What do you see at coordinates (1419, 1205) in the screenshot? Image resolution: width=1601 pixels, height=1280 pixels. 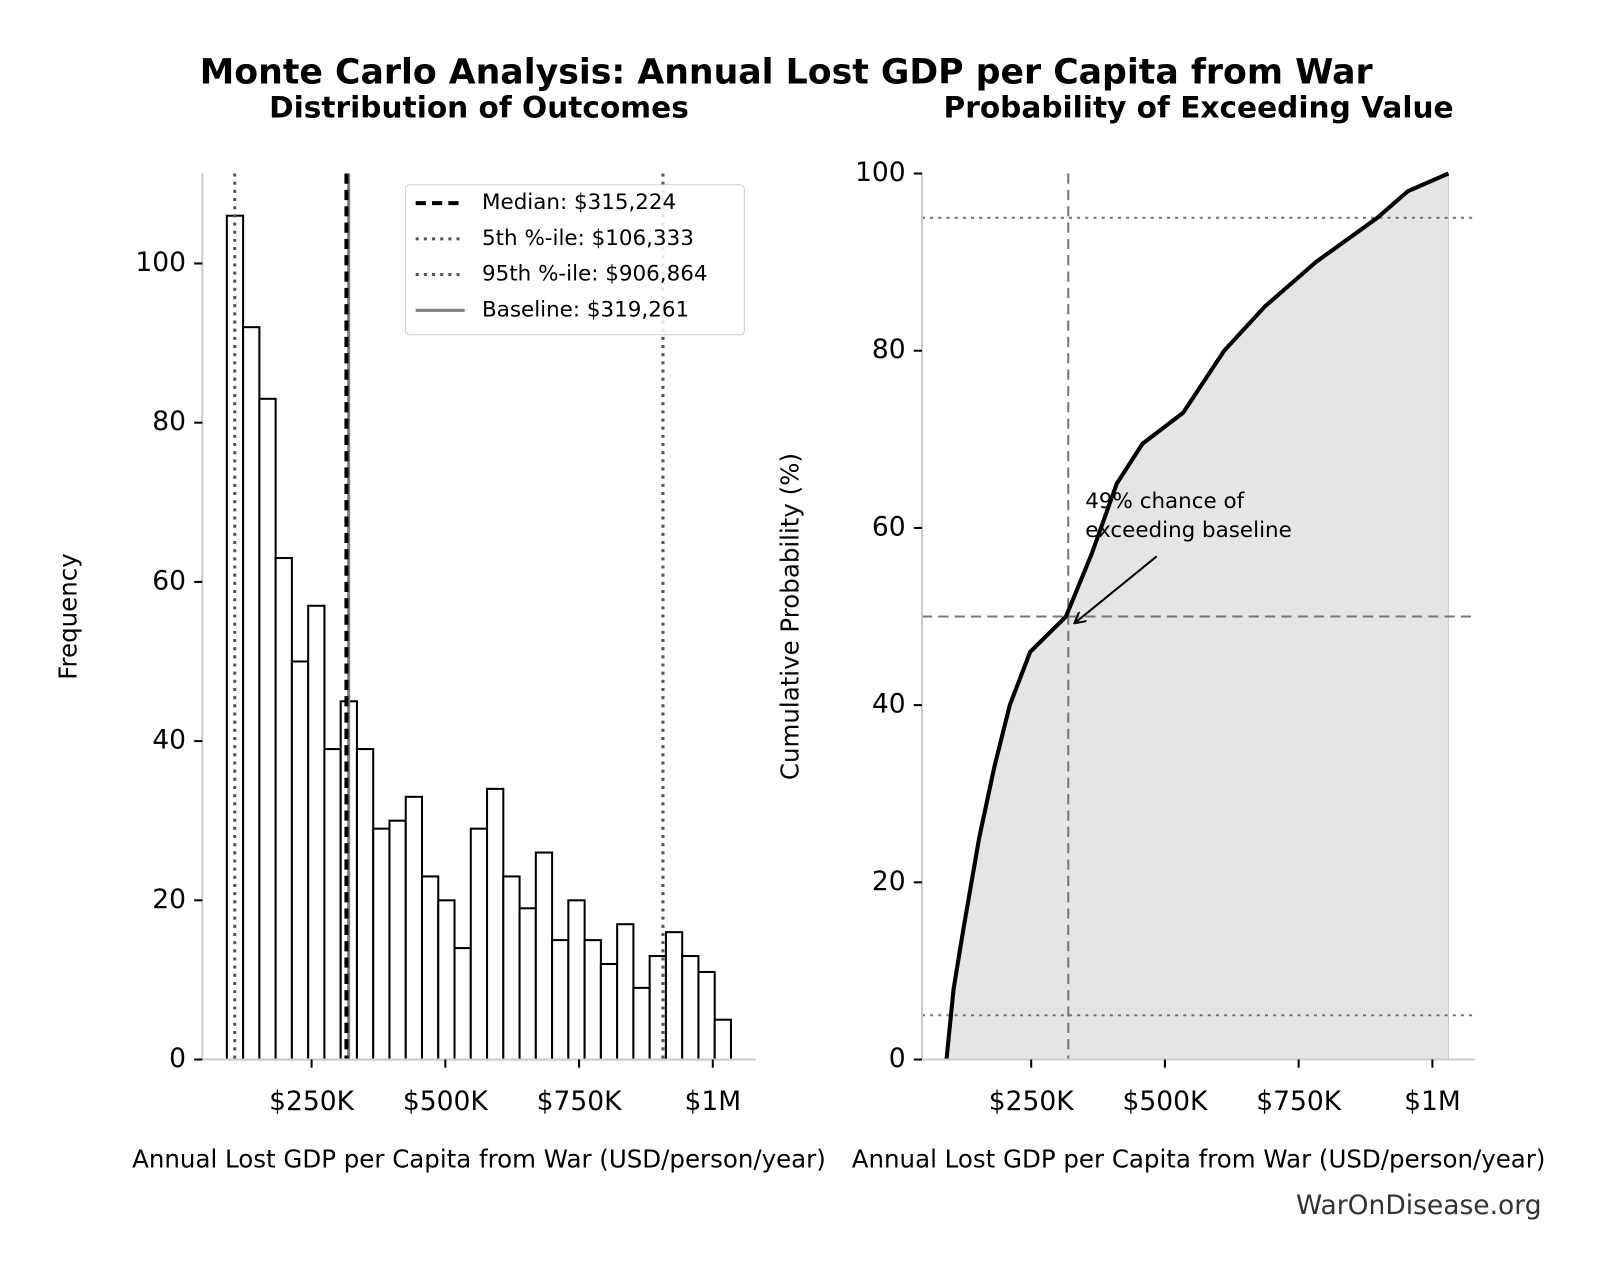 I see `source: WarOnDisease.org` at bounding box center [1419, 1205].